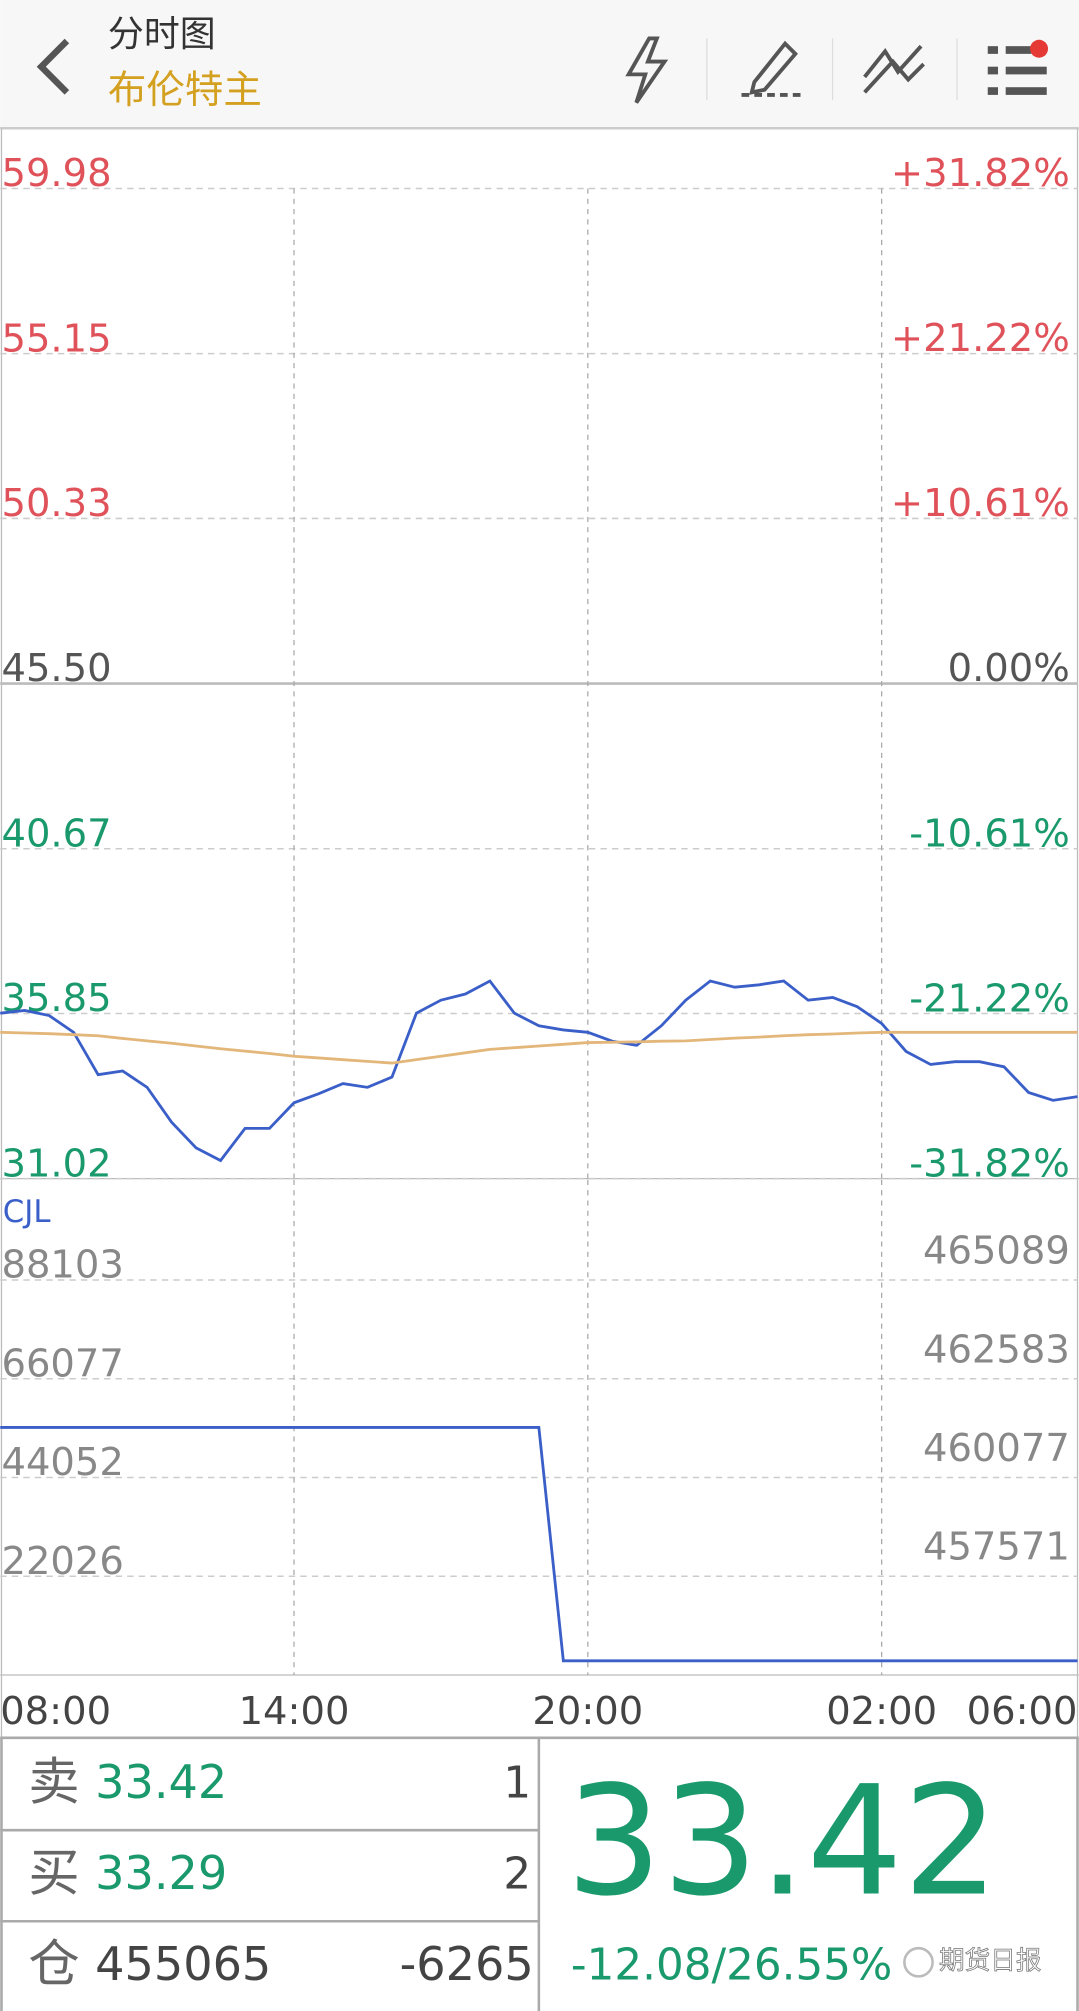 The width and height of the screenshot is (1079, 2011). I want to click on y2-tick-label: 465089, so click(996, 1251).